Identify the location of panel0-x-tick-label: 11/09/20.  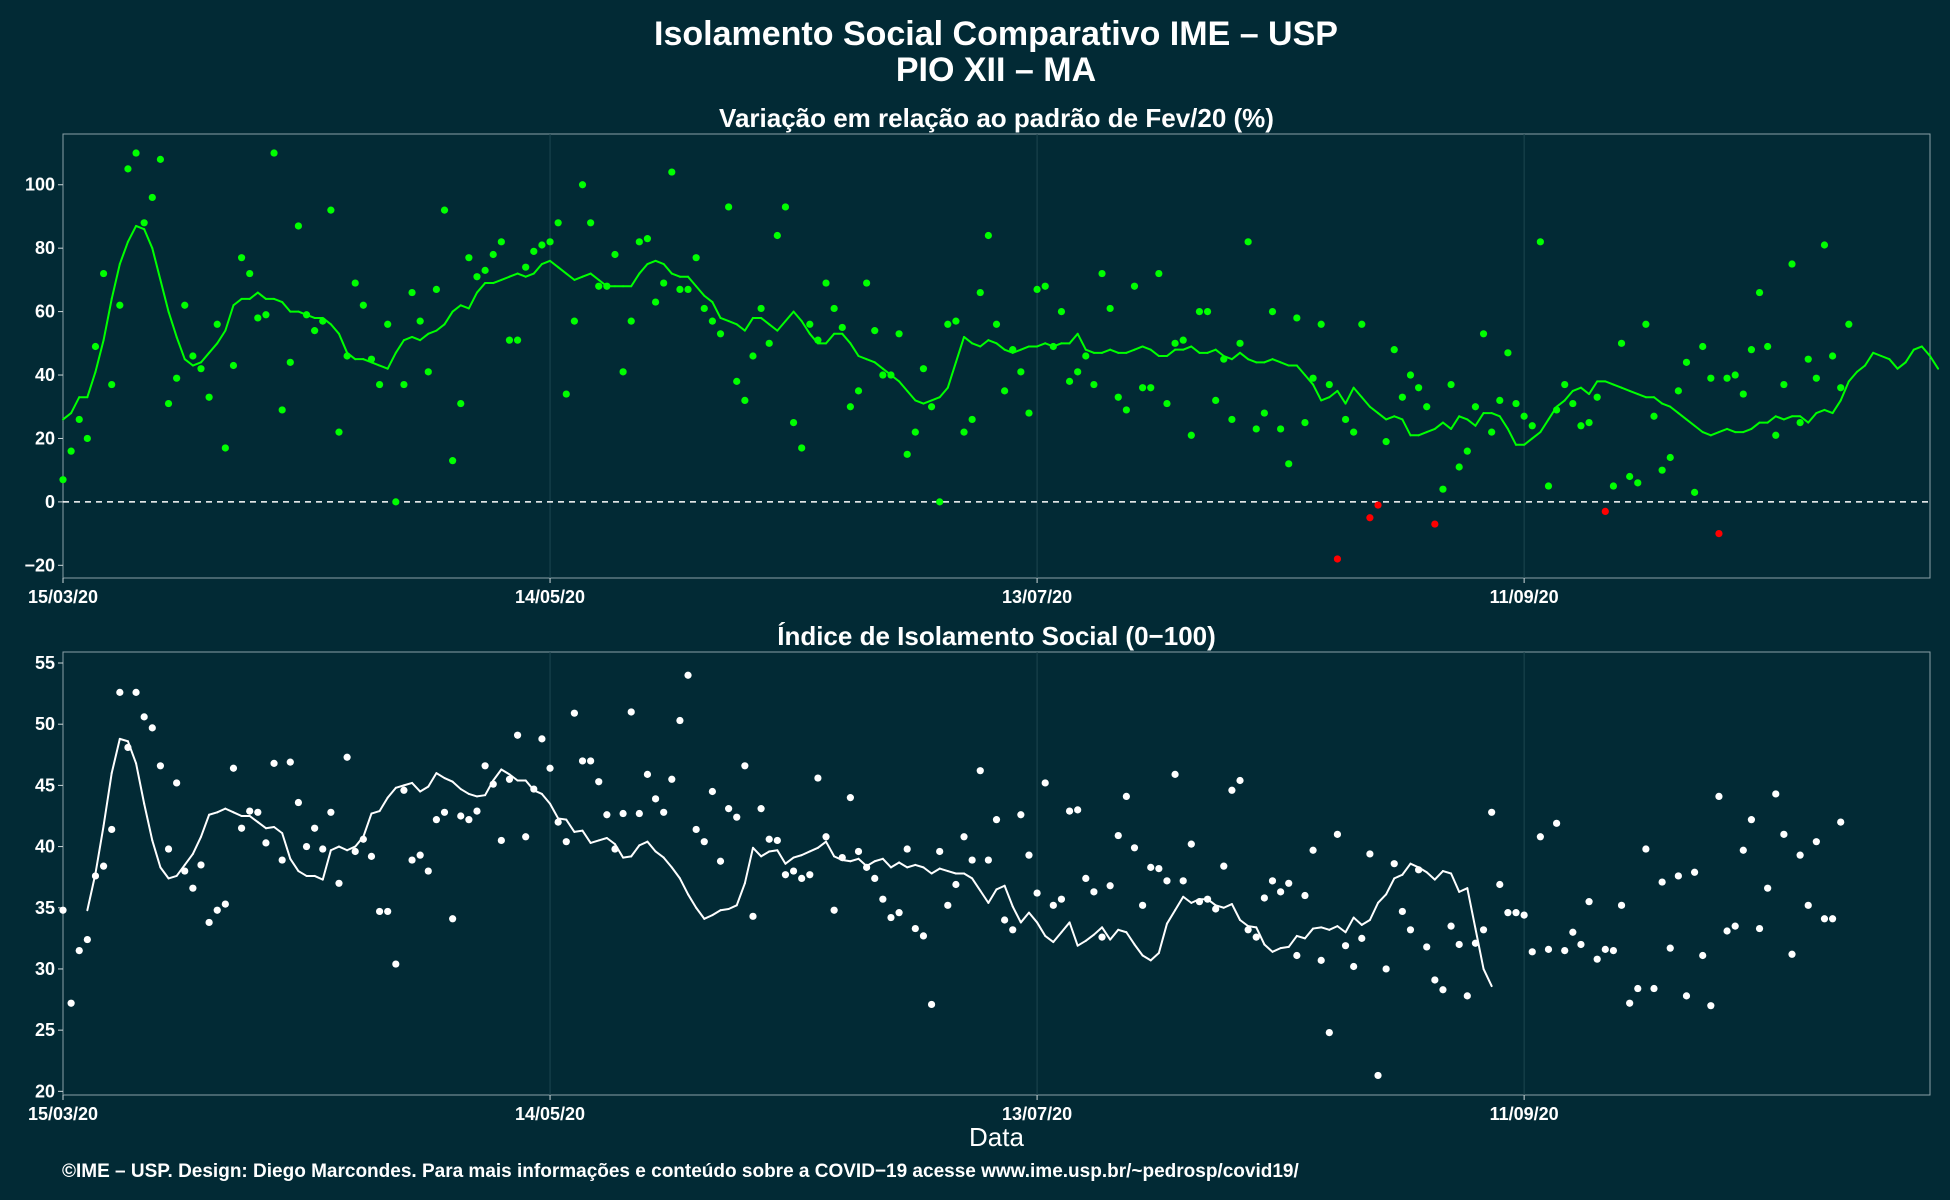
(1524, 597).